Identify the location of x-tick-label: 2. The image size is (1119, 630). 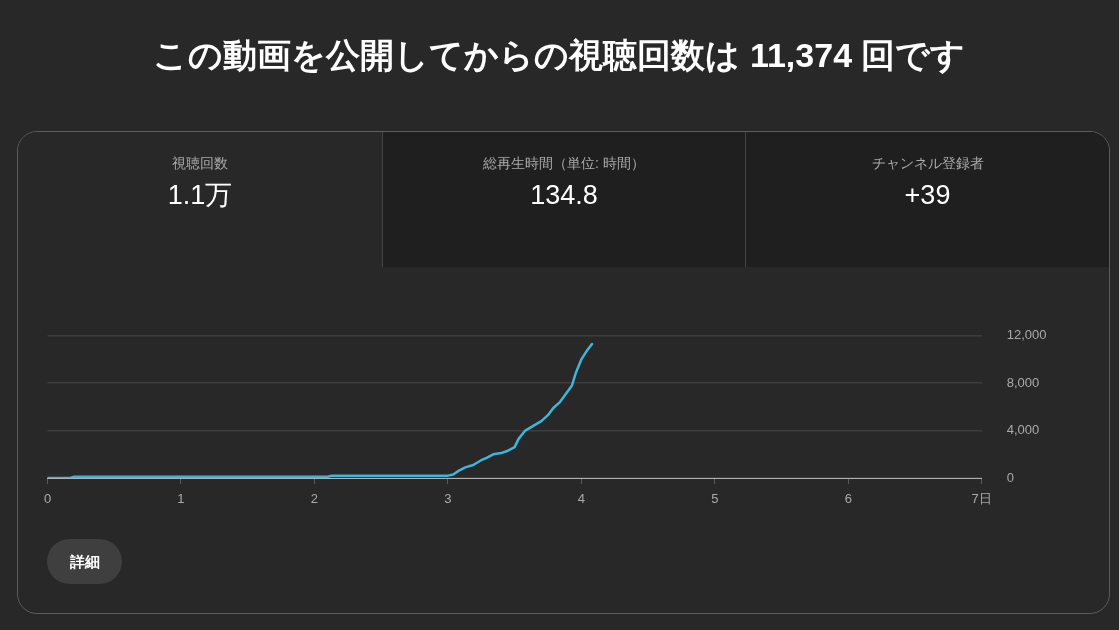
(314, 499).